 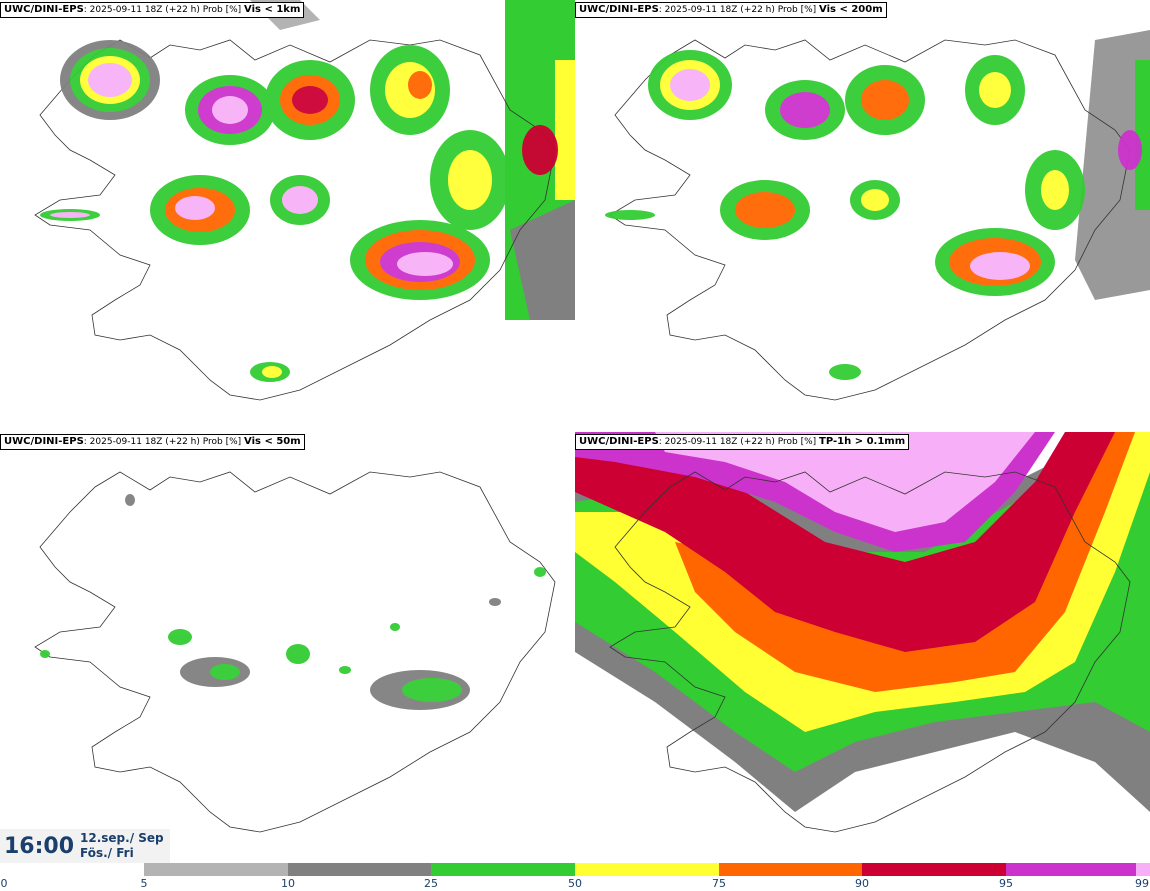 I want to click on colorbar-tick: 5, so click(x=144, y=883).